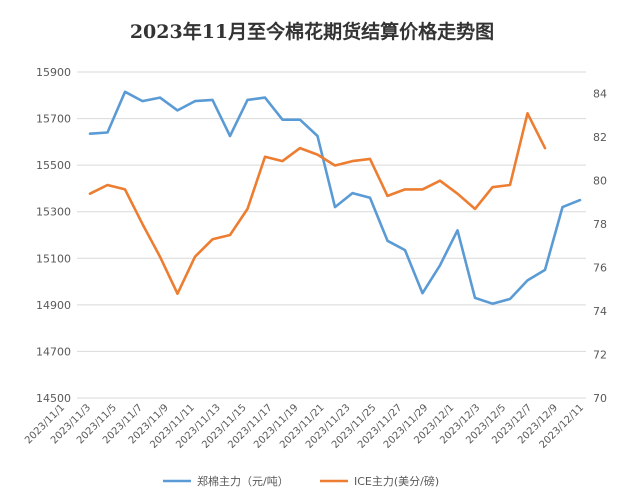 Image resolution: width=624 pixels, height=501 pixels. What do you see at coordinates (396, 481) in the screenshot?
I see `legend-label: ICE主力(美分/磅)` at bounding box center [396, 481].